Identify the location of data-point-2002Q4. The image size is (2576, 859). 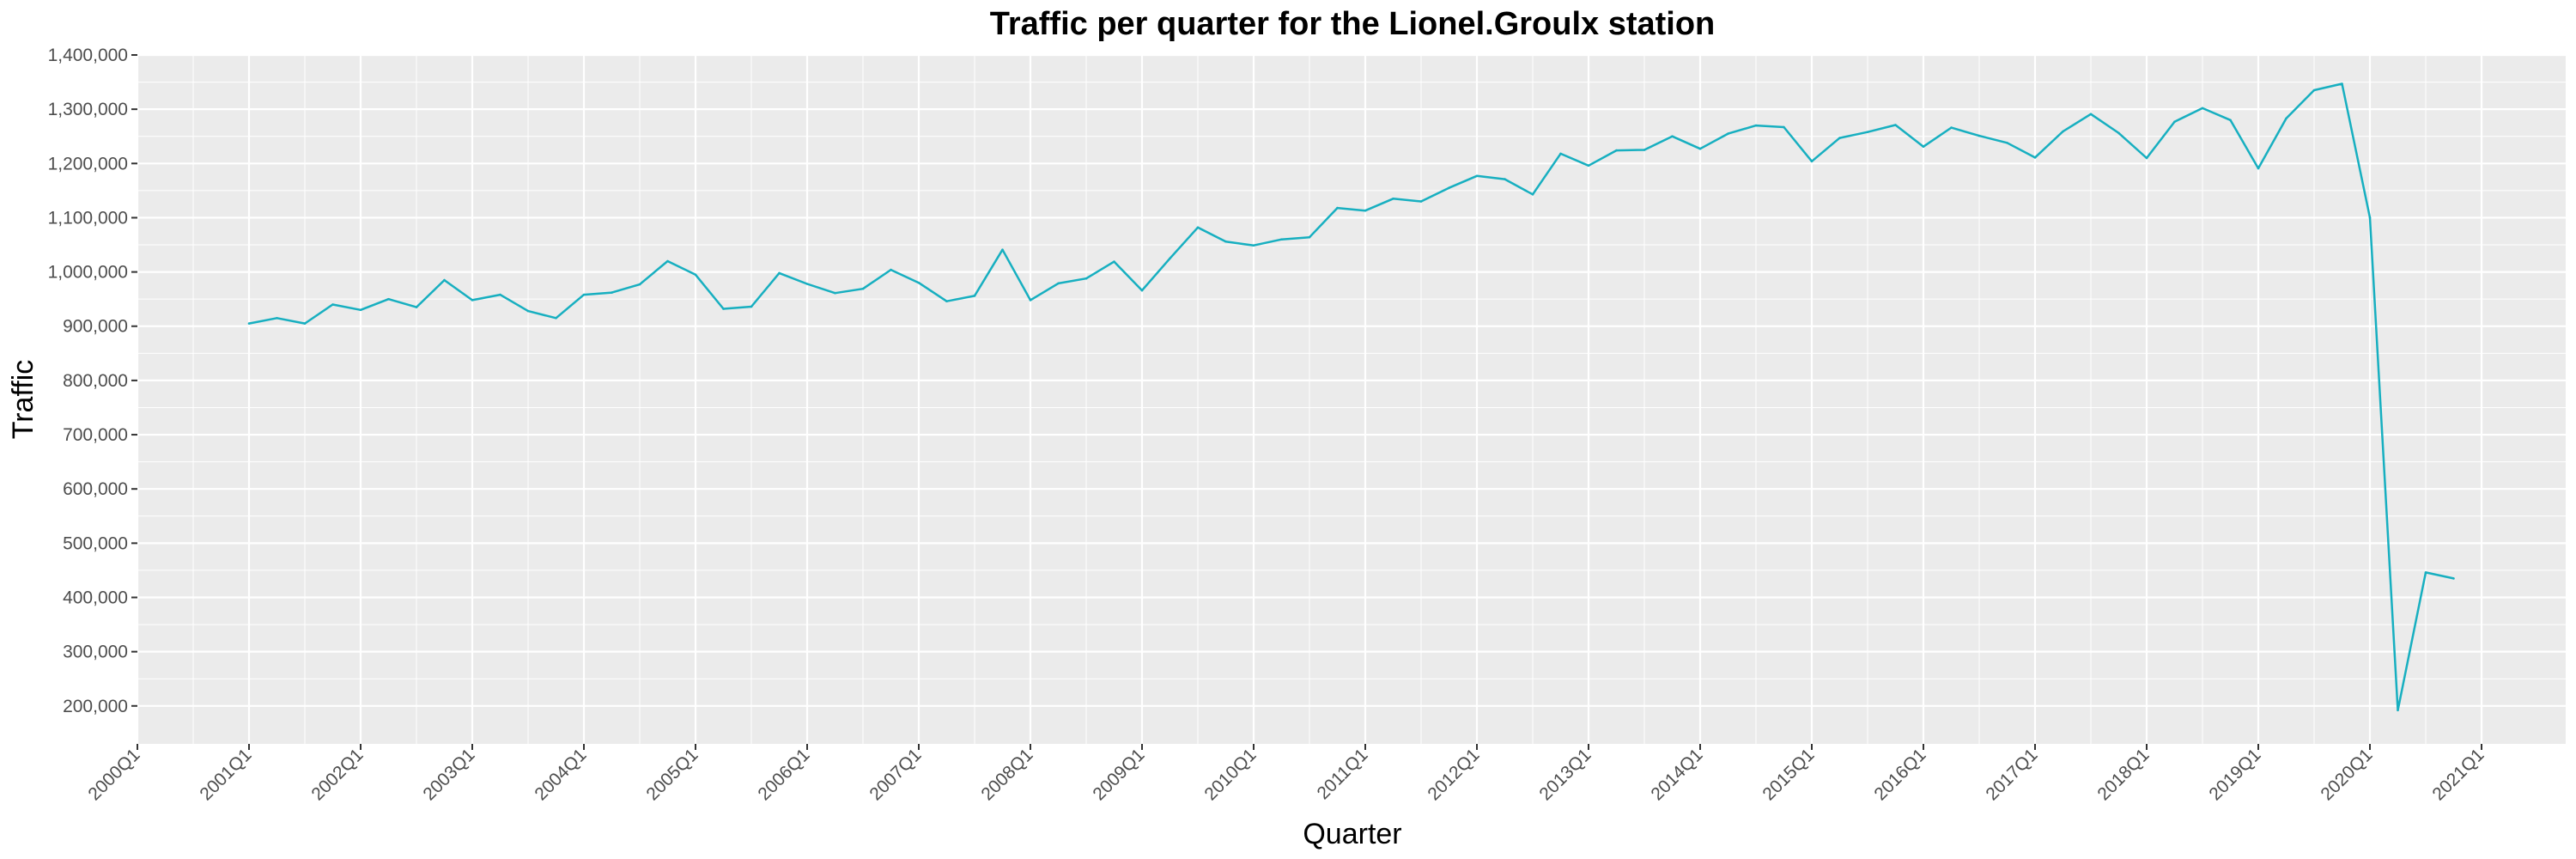
(444, 280).